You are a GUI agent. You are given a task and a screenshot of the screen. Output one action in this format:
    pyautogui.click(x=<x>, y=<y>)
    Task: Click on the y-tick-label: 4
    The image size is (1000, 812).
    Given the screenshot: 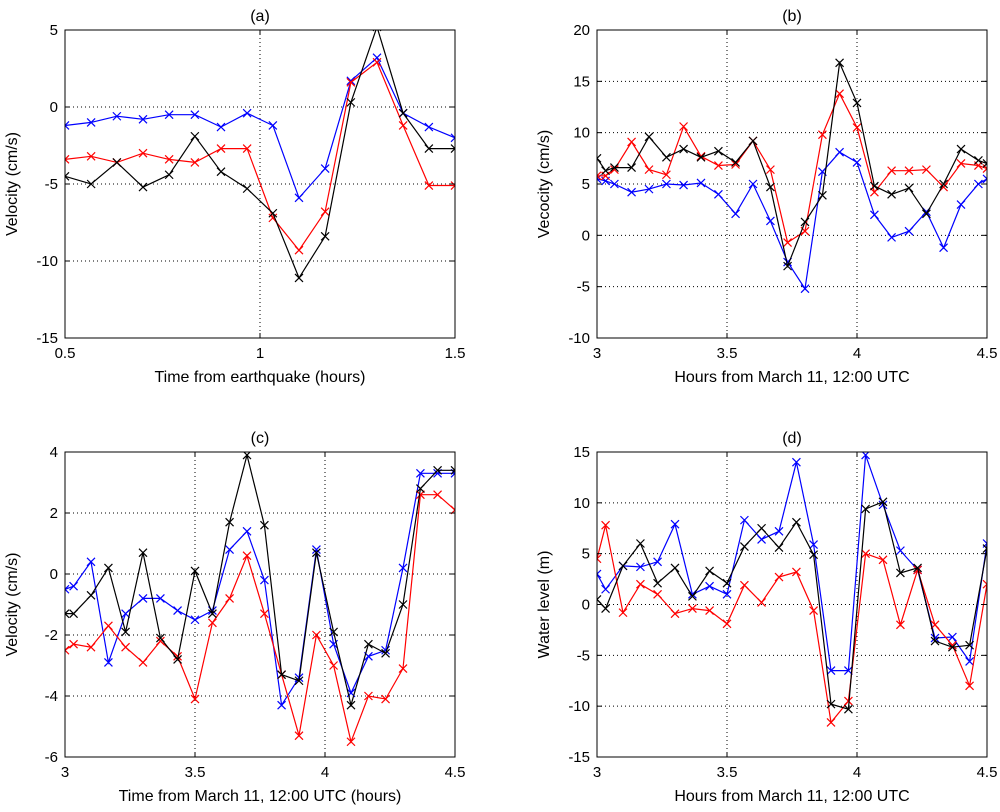 What is the action you would take?
    pyautogui.click(x=54, y=452)
    